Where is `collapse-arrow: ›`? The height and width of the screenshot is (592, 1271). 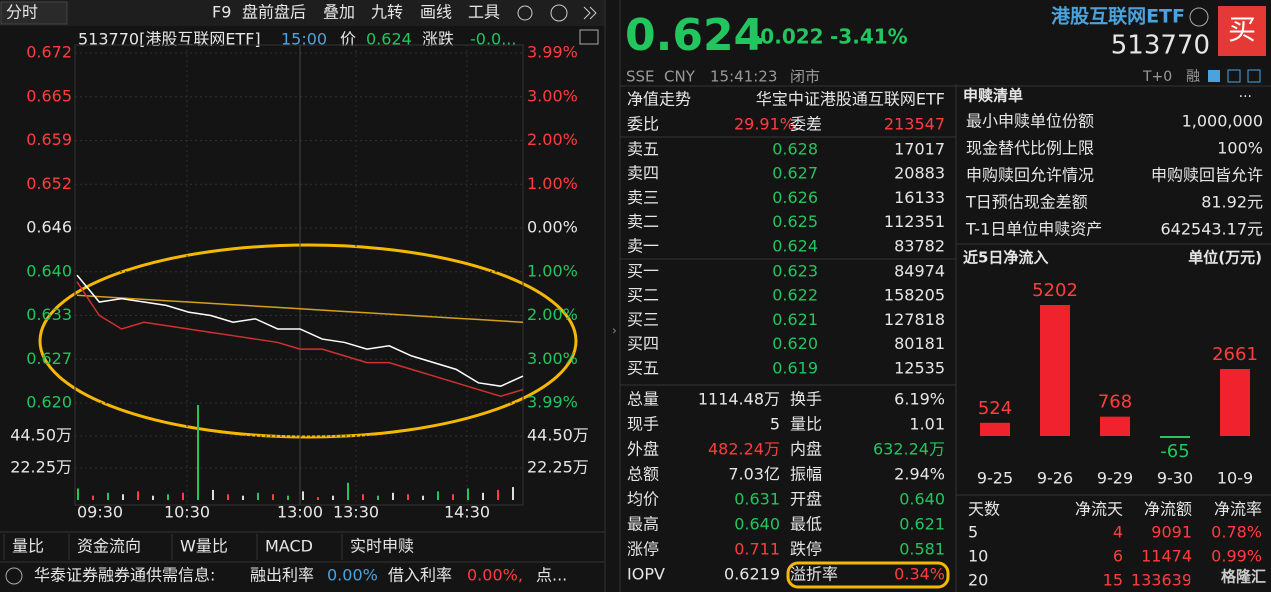
collapse-arrow: › is located at coordinates (614, 331).